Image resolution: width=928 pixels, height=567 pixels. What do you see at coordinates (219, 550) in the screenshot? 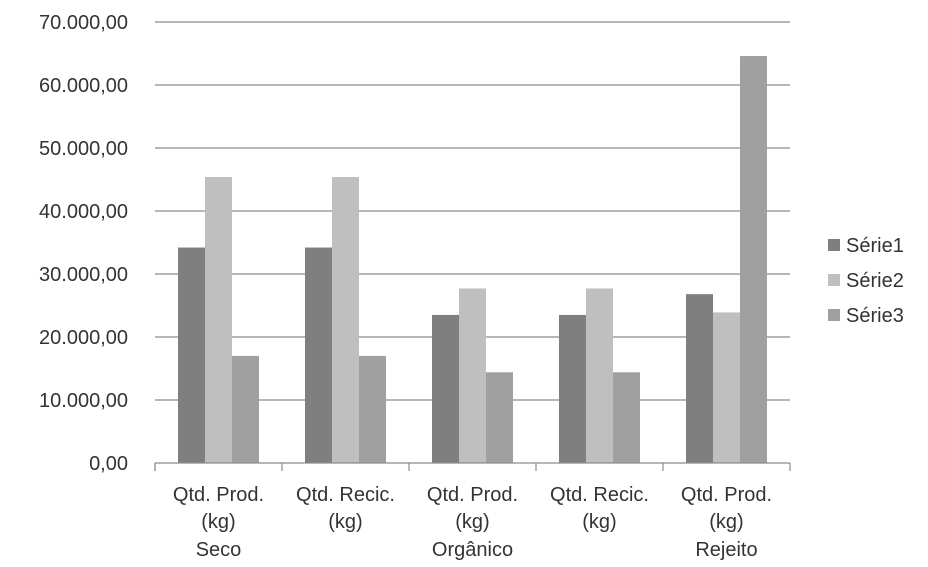
I see `x-group-label: Seco` at bounding box center [219, 550].